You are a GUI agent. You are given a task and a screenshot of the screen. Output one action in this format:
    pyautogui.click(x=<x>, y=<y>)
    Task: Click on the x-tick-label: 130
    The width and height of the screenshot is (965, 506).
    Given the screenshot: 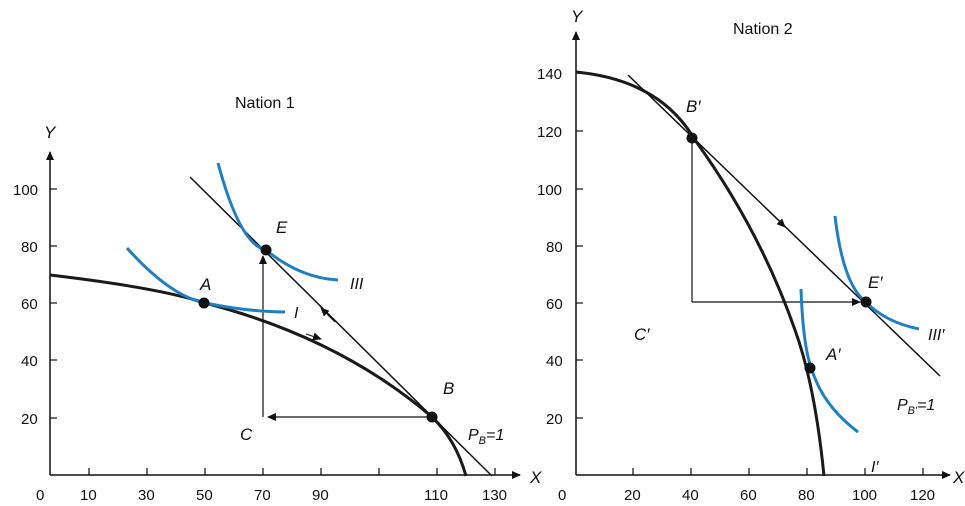 What is the action you would take?
    pyautogui.click(x=494, y=495)
    